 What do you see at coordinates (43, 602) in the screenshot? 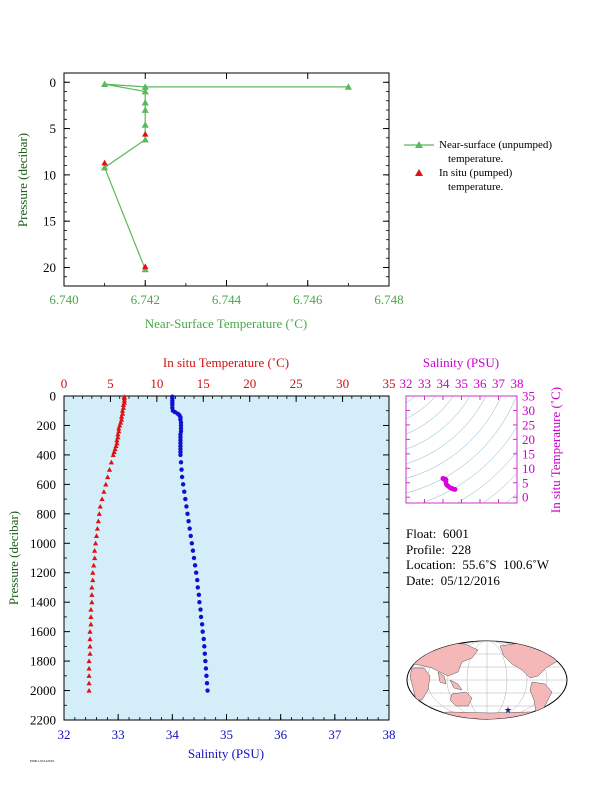
I see `chart2-y-tick-label: 1400` at bounding box center [43, 602].